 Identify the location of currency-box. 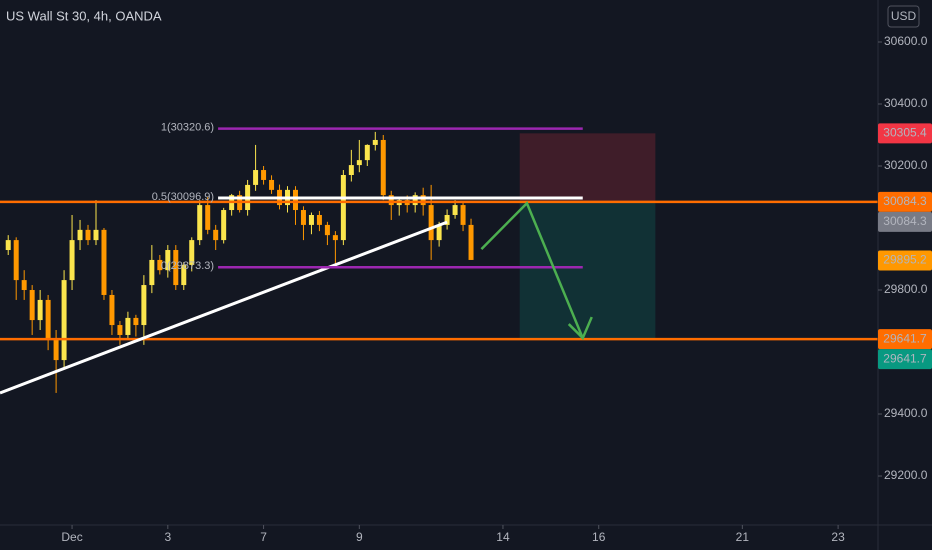
(903, 16).